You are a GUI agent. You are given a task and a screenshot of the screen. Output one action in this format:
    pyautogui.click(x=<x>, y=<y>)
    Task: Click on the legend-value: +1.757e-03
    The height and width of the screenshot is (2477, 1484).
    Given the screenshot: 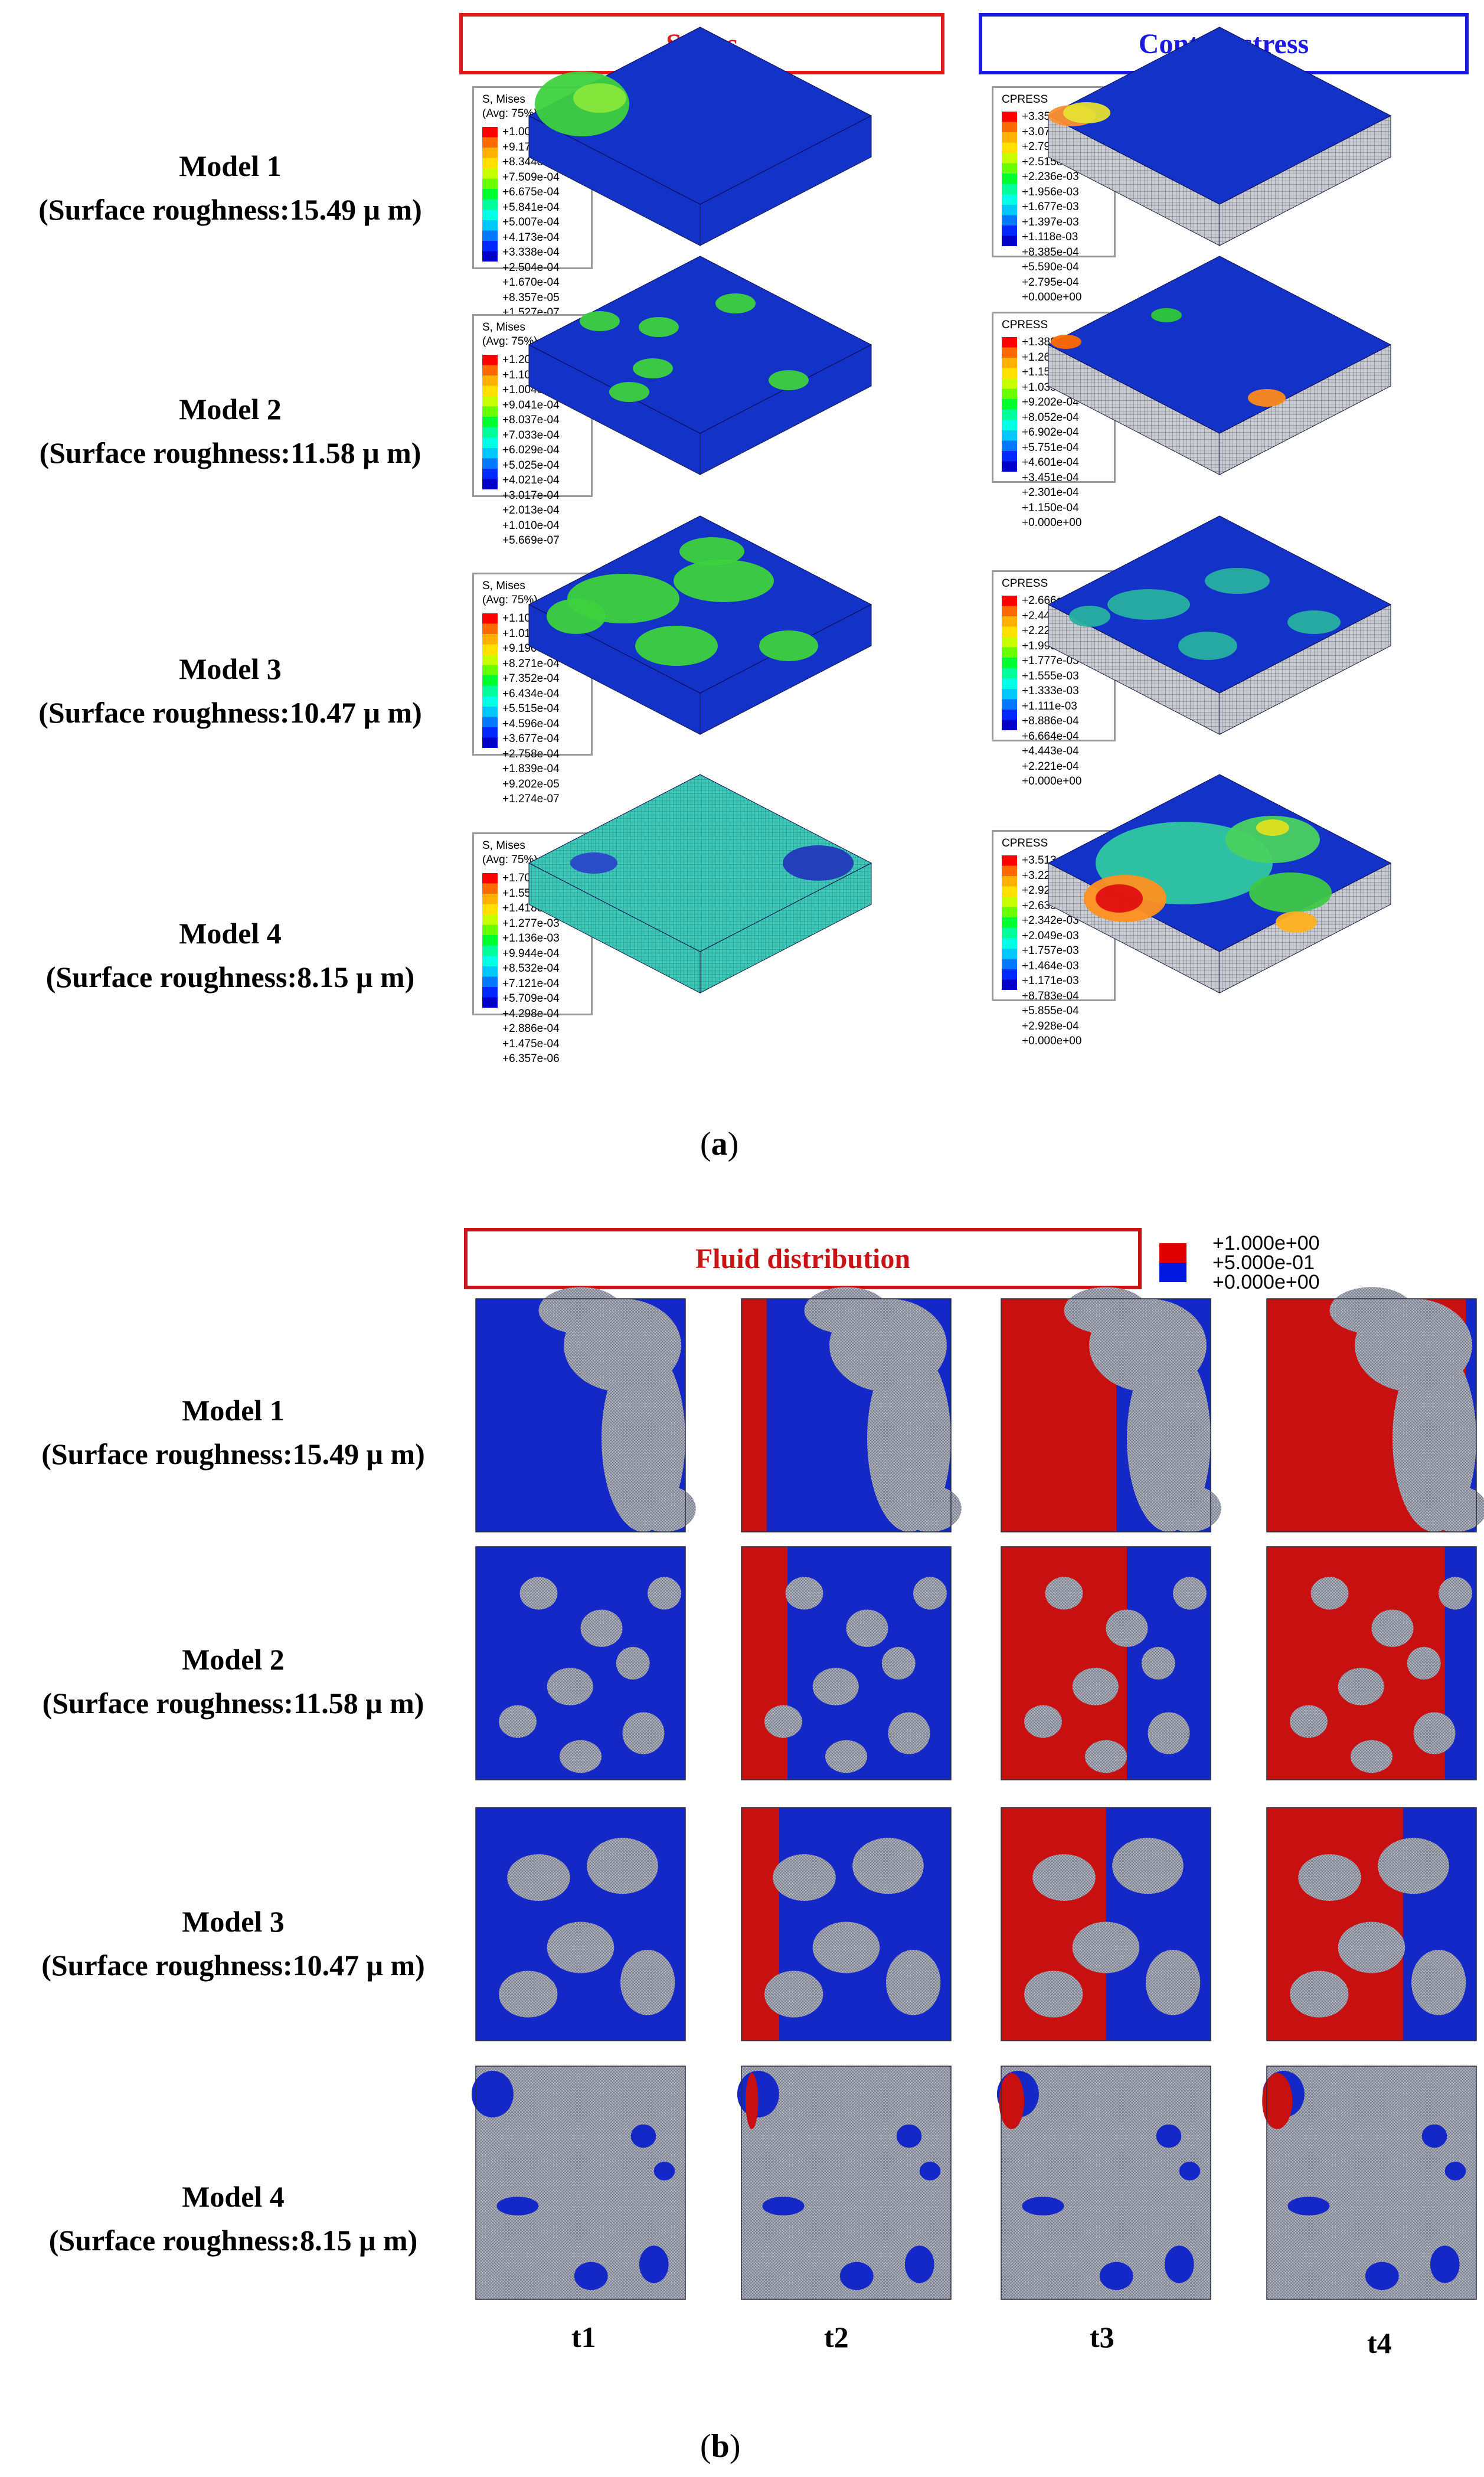 What is the action you would take?
    pyautogui.click(x=1050, y=951)
    